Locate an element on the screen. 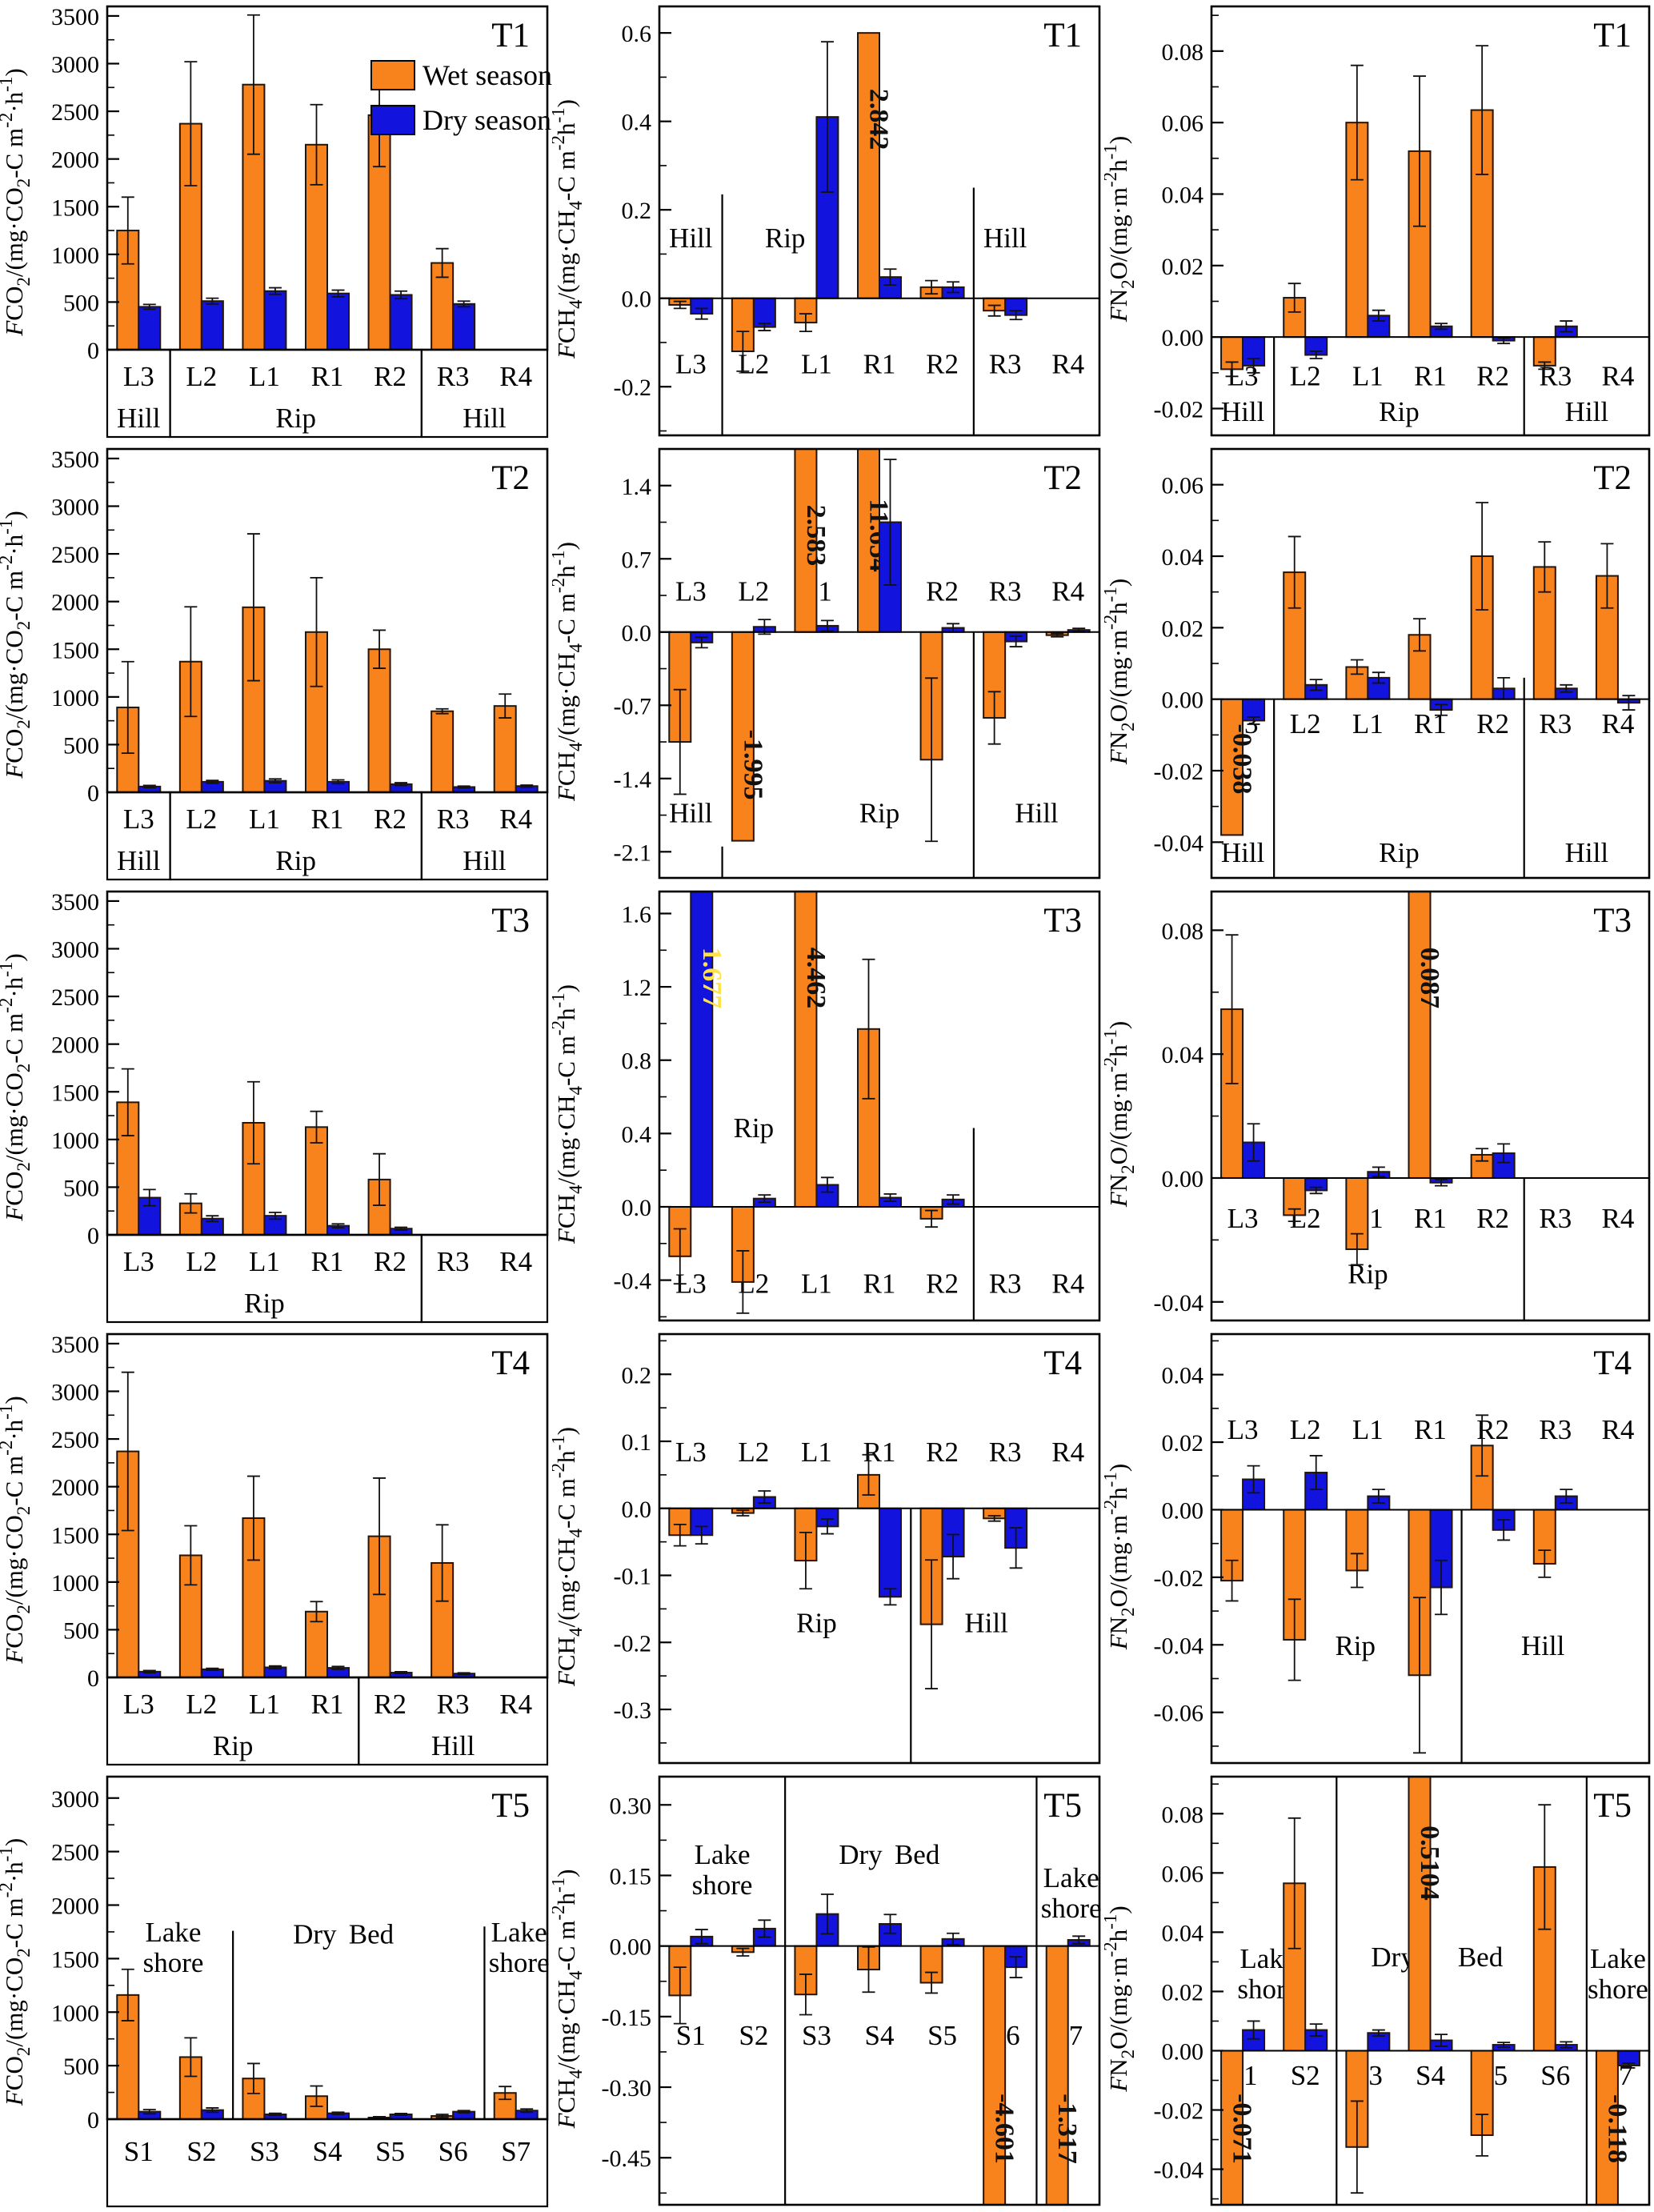  category-label: L2 is located at coordinates (1305, 723).